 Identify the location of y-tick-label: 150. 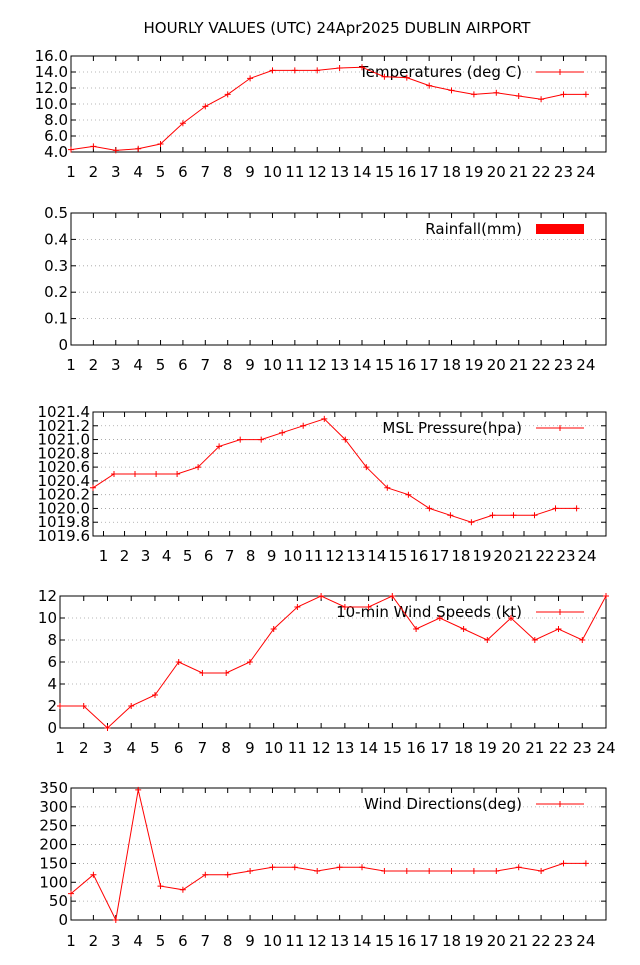
(53, 863).